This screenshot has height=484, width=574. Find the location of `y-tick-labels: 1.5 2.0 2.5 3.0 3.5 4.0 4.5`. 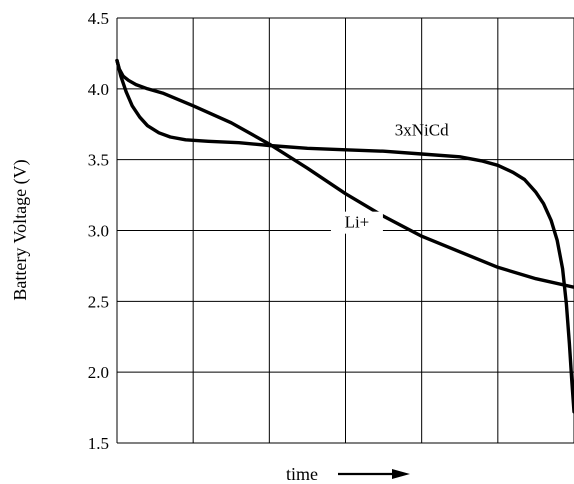

y-tick-labels: 1.5 2.0 2.5 3.0 3.5 4.0 4.5 is located at coordinates (98, 231).